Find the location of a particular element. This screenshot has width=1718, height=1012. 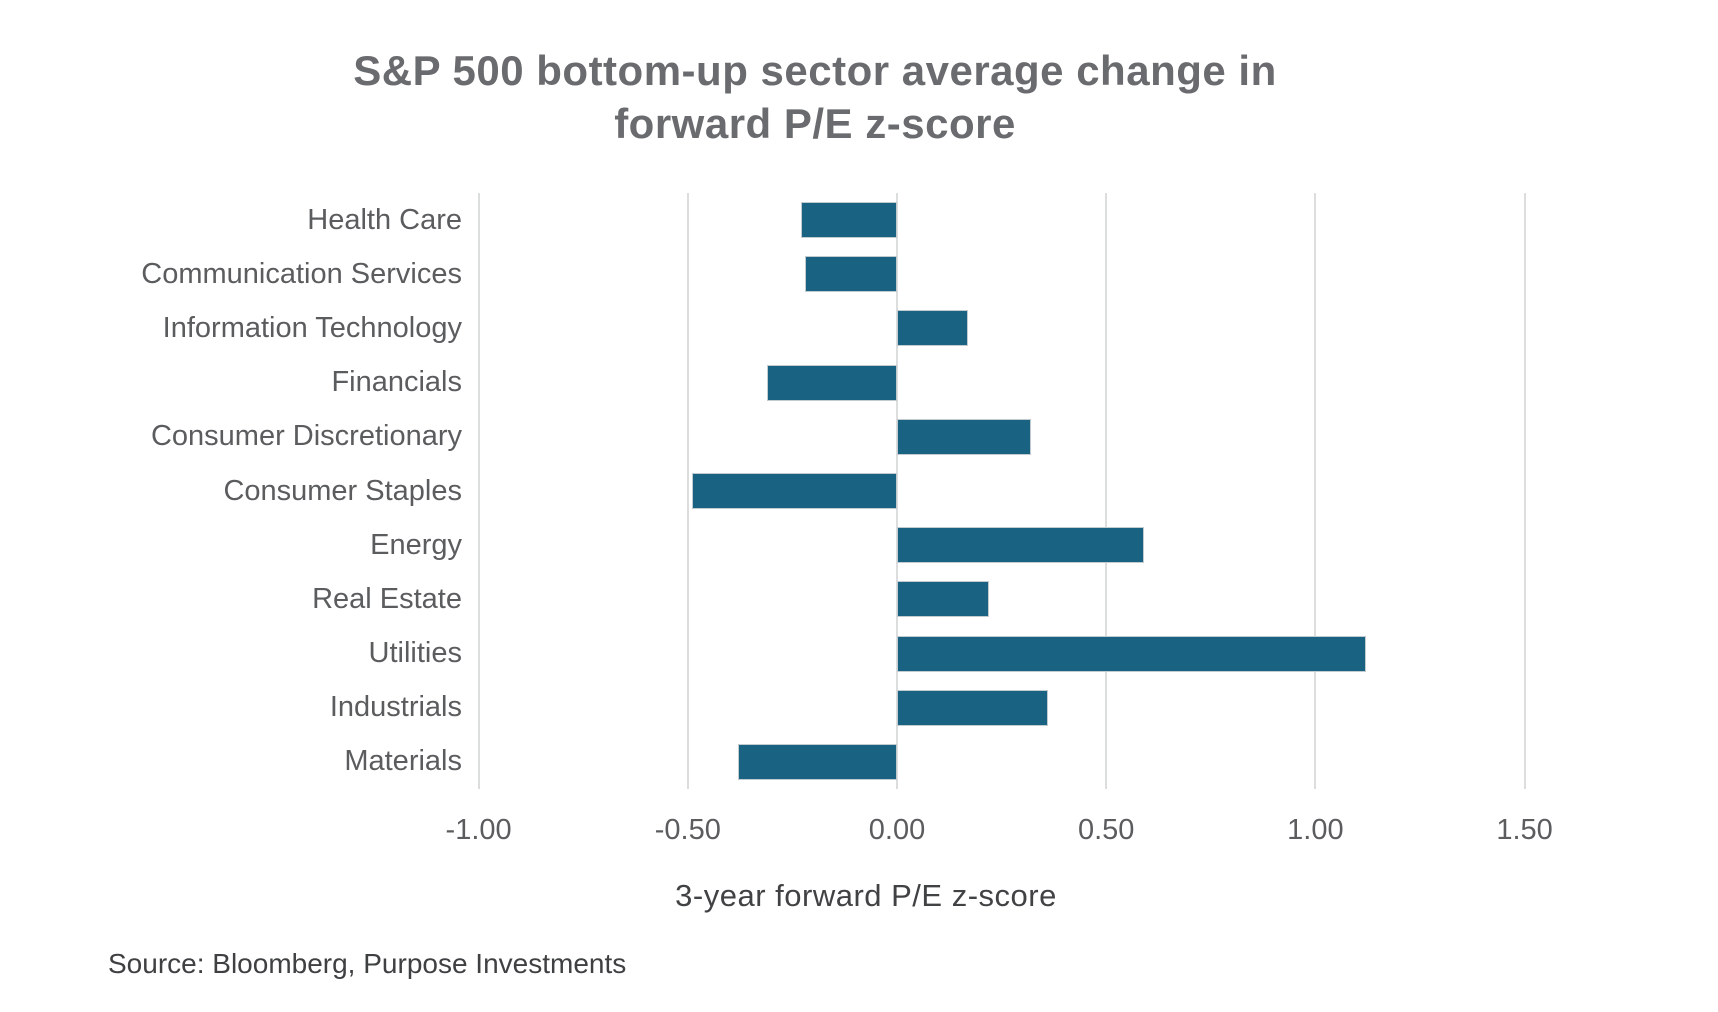

bar-energy is located at coordinates (1020, 545).